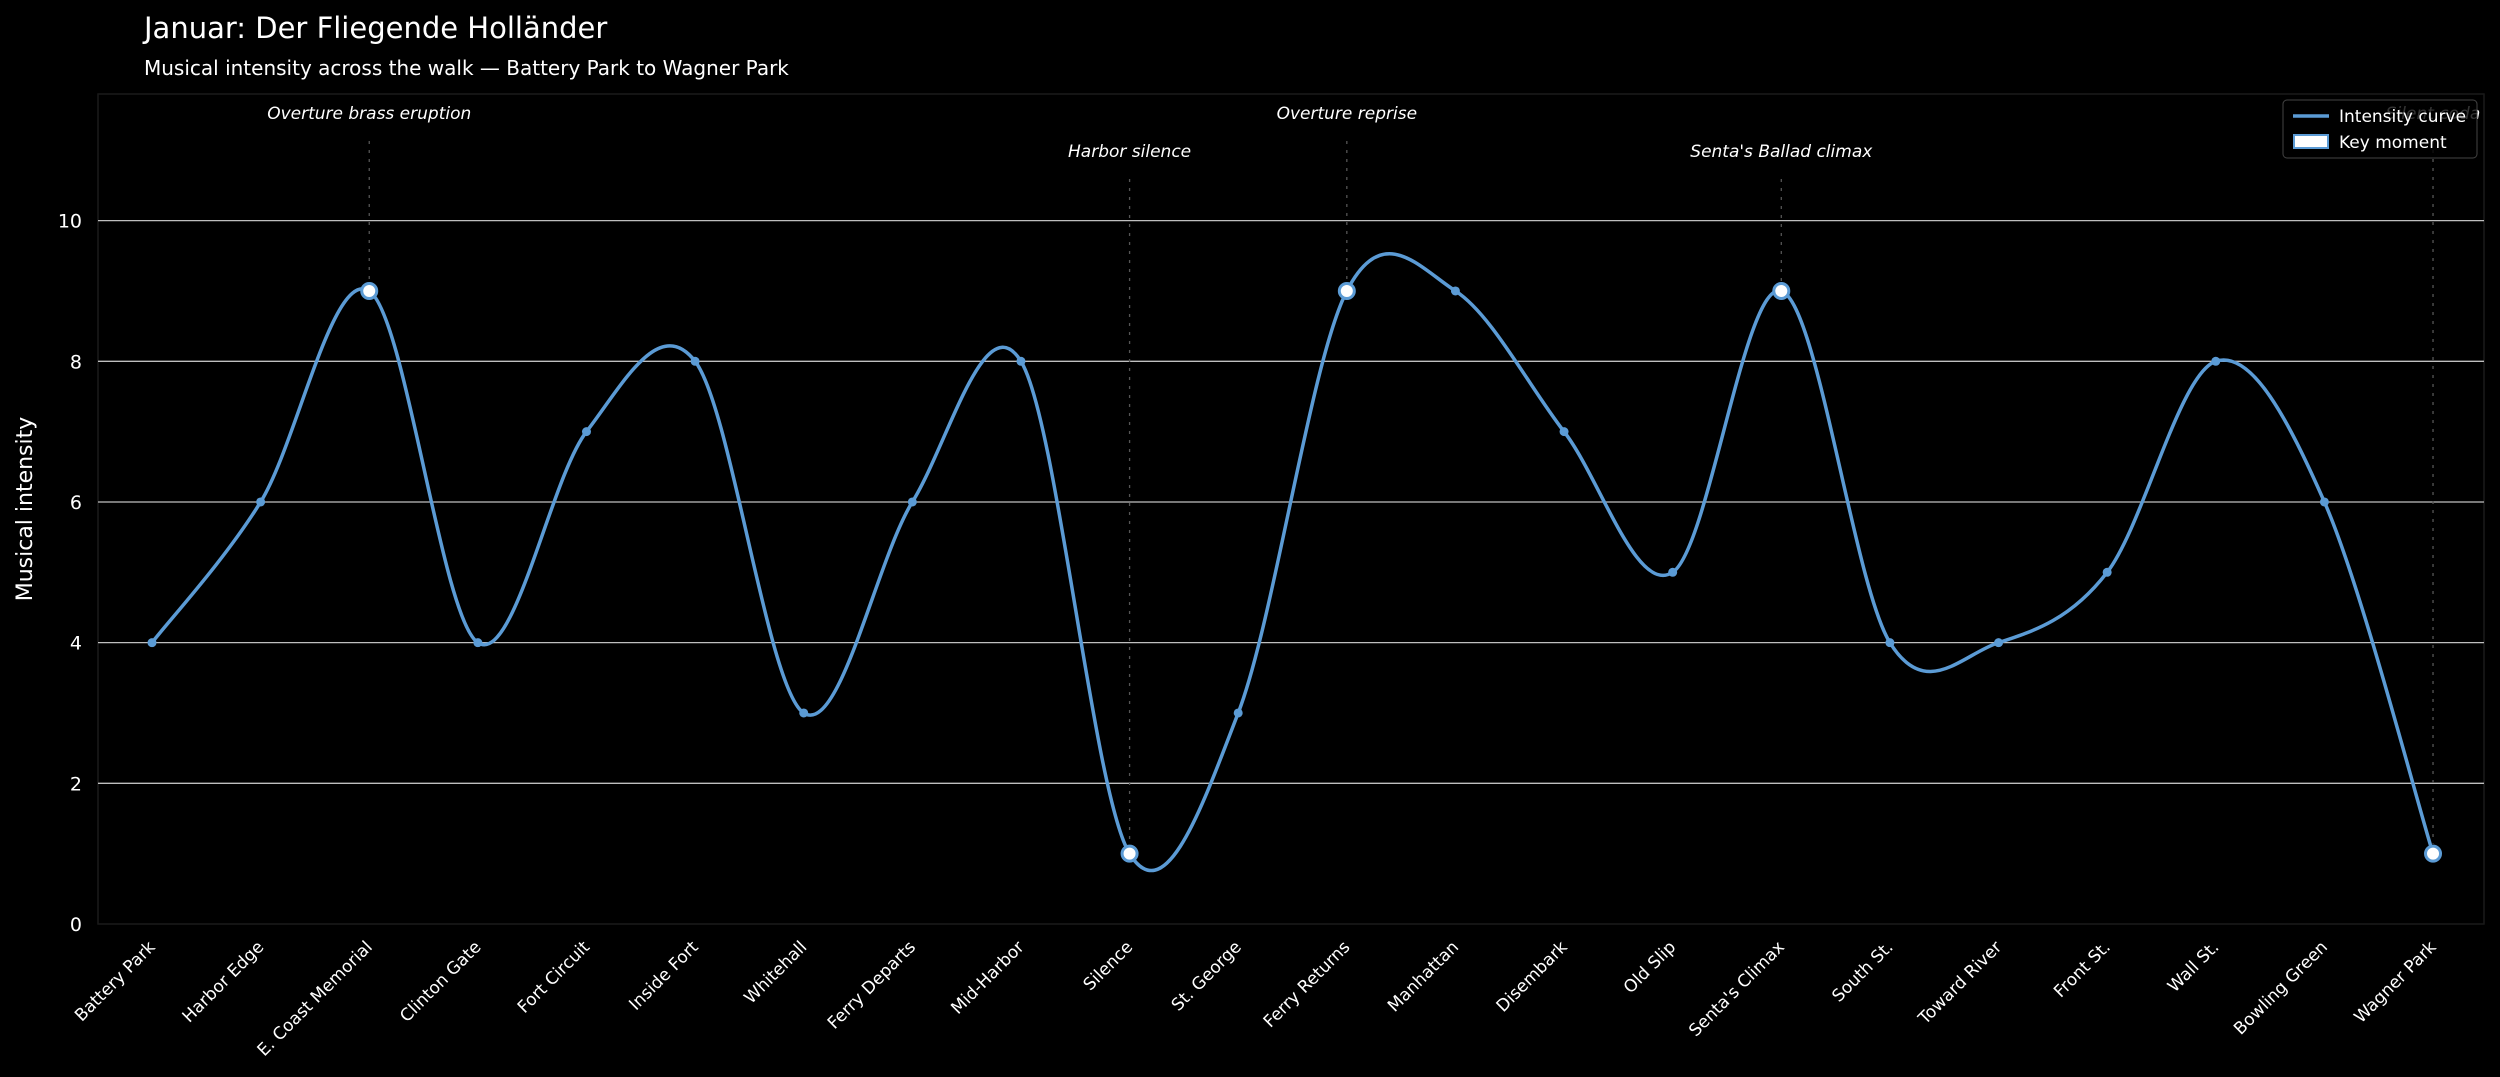  What do you see at coordinates (1307, 984) in the screenshot?
I see `x-tick-label: Ferry Returns` at bounding box center [1307, 984].